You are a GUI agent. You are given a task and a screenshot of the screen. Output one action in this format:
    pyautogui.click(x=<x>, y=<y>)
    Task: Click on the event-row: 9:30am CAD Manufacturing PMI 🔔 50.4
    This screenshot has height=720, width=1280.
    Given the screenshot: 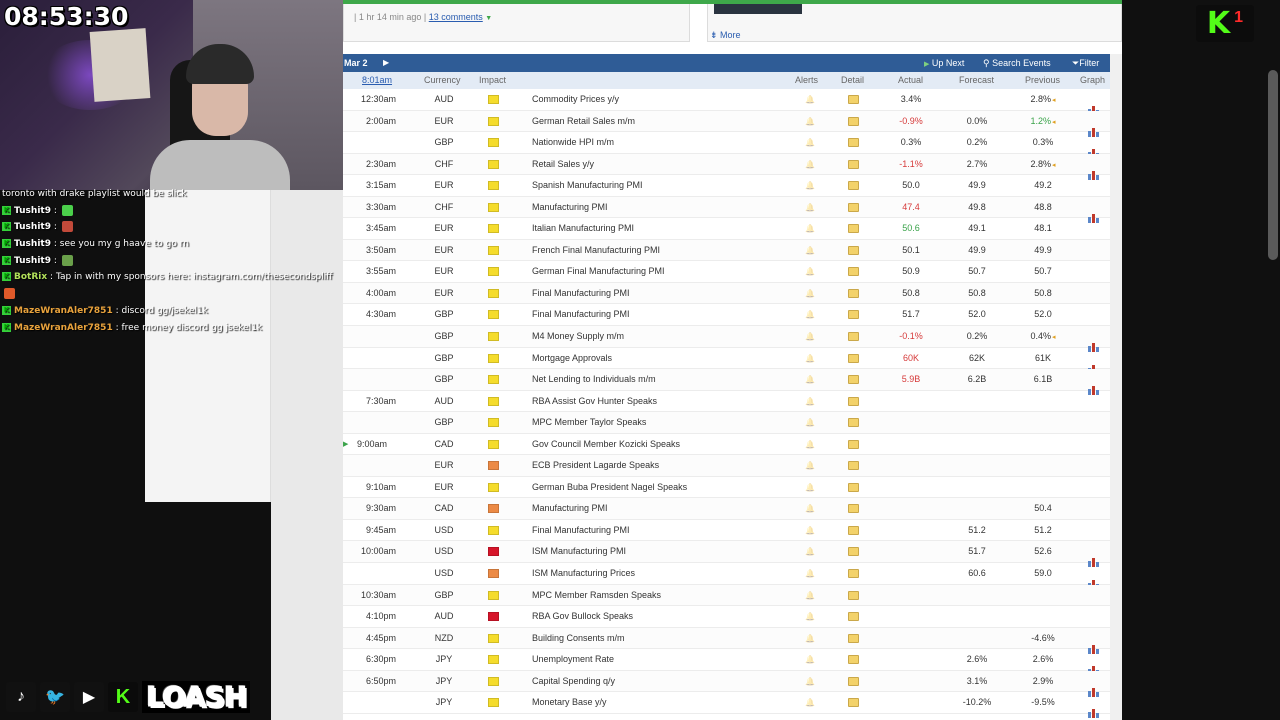 What is the action you would take?
    pyautogui.click(x=726, y=509)
    